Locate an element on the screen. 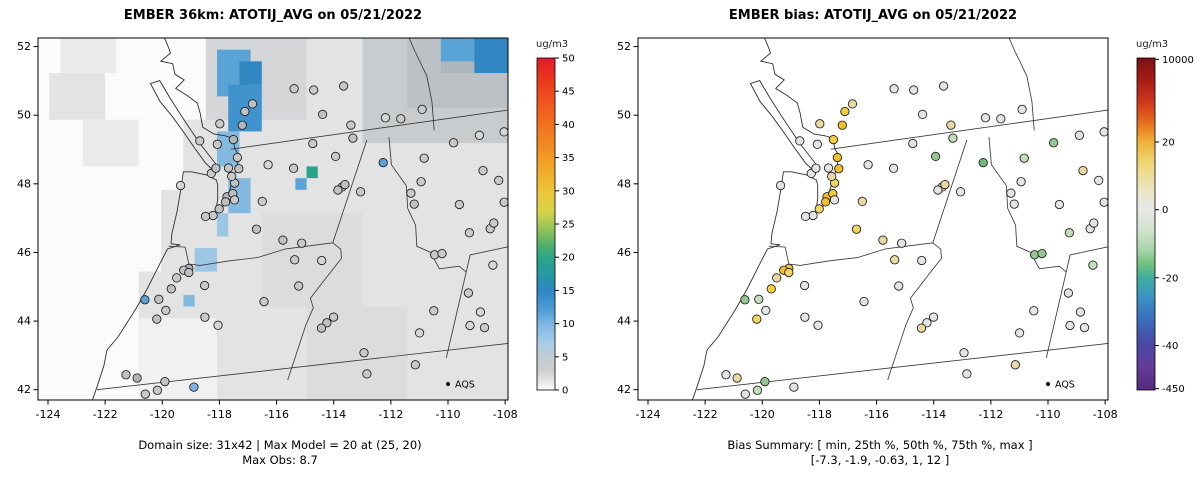  x-tick-label: -118 is located at coordinates (219, 414).